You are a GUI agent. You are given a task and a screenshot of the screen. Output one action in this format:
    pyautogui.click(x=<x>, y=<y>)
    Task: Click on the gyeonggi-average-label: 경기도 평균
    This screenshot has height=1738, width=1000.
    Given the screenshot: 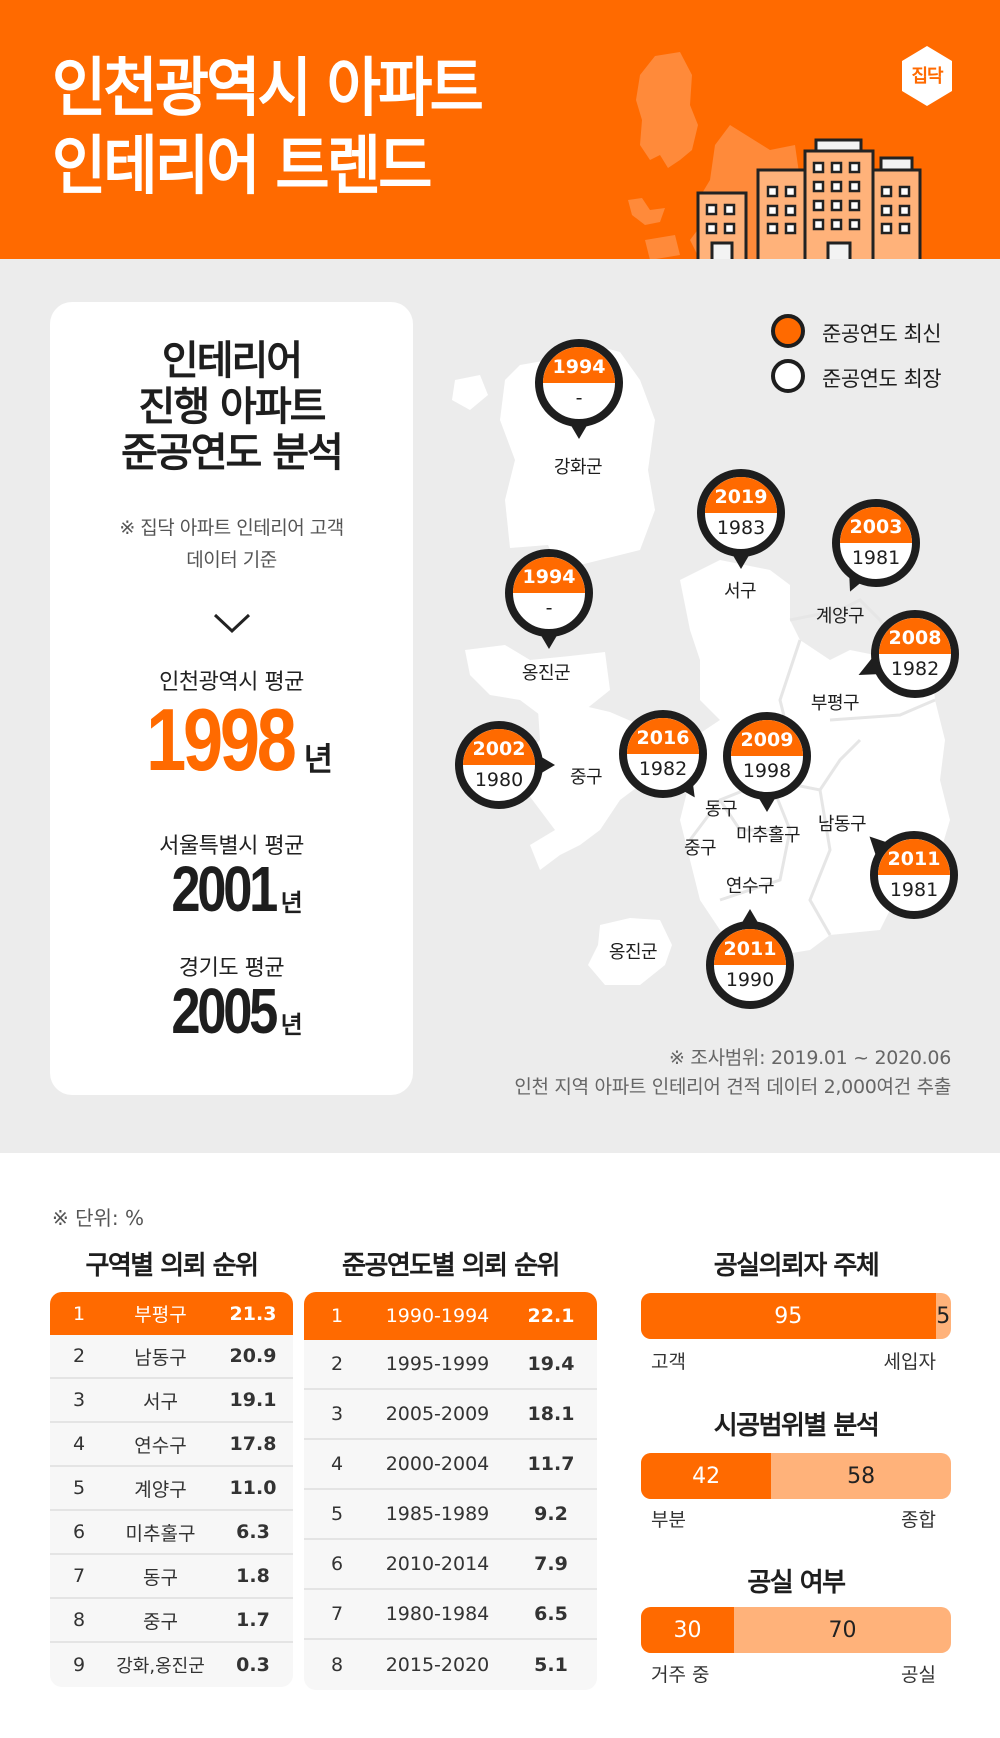 What is the action you would take?
    pyautogui.click(x=231, y=968)
    